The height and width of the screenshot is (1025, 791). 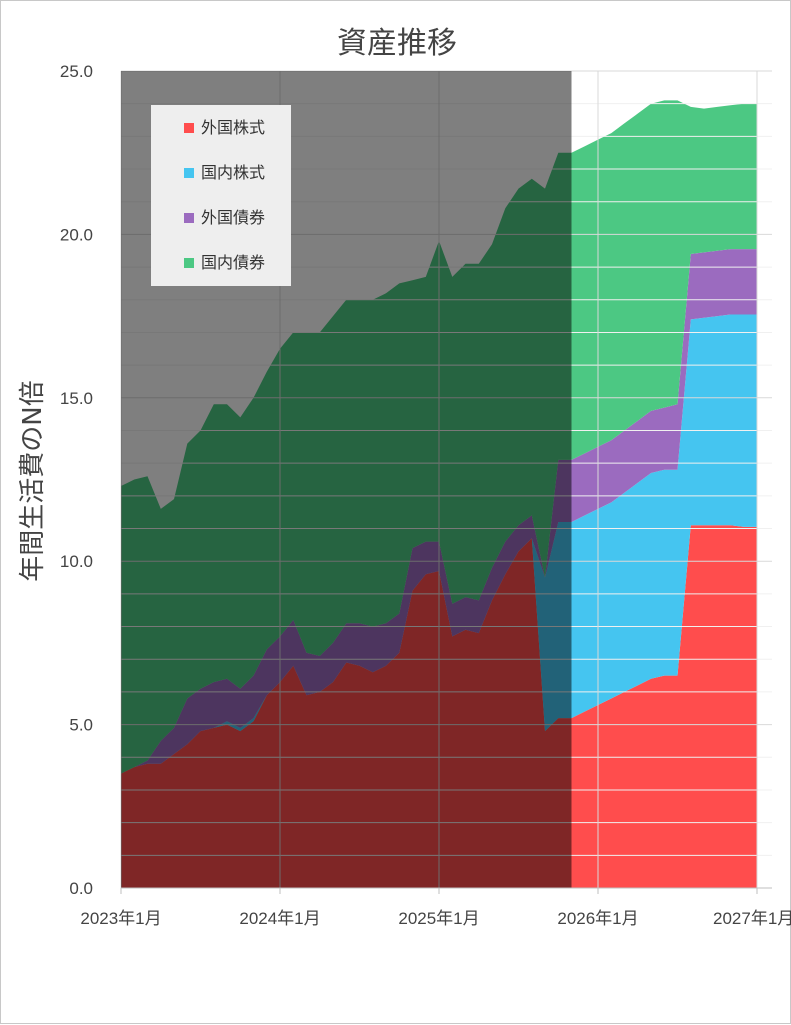 I want to click on y-axis-label: 年間生活費のN倍, so click(x=33, y=480).